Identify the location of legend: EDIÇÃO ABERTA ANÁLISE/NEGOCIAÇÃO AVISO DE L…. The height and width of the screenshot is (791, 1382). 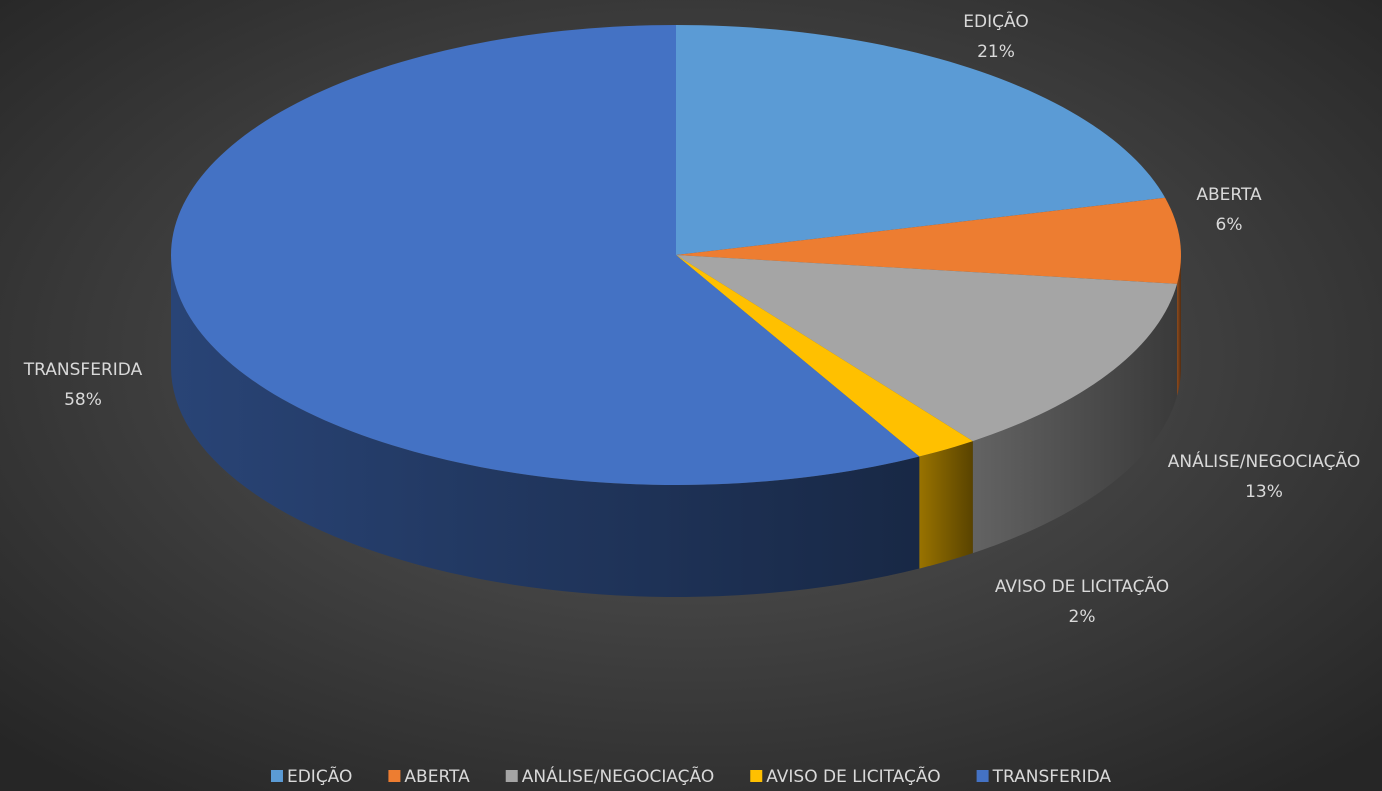
(691, 776).